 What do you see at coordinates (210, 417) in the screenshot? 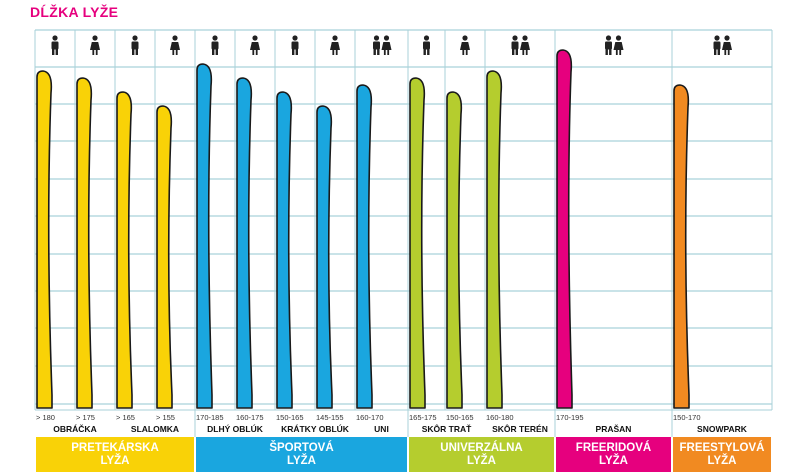
I see `range-label: 170-185` at bounding box center [210, 417].